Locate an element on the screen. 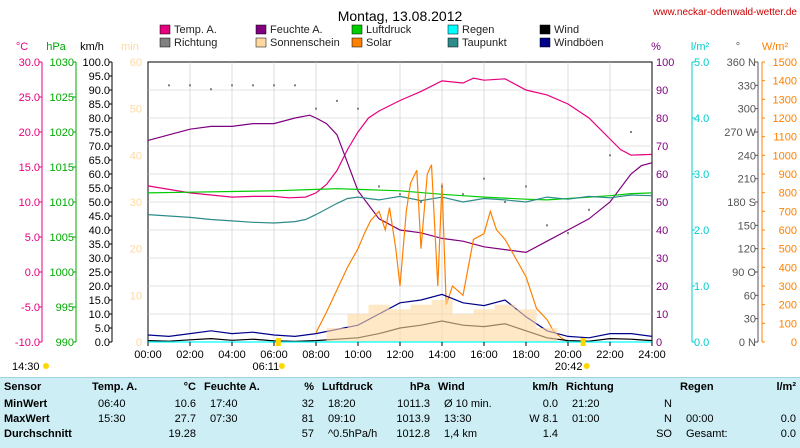 Image resolution: width=800 pixels, height=448 pixels. stats-cell: 32 is located at coordinates (307, 403).